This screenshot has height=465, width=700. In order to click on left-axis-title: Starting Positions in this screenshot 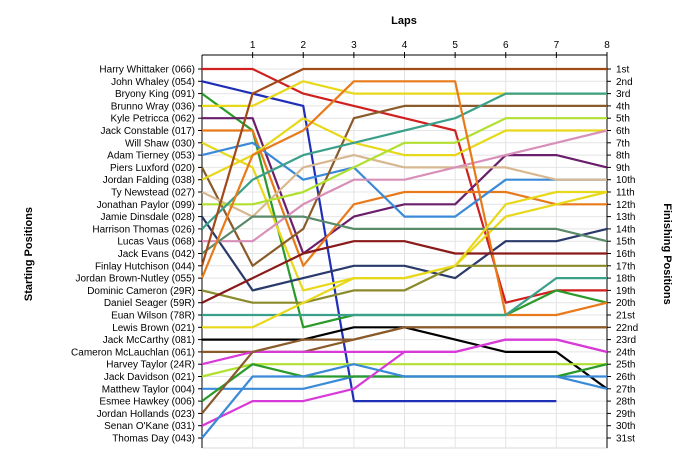, I will do `click(29, 254)`.